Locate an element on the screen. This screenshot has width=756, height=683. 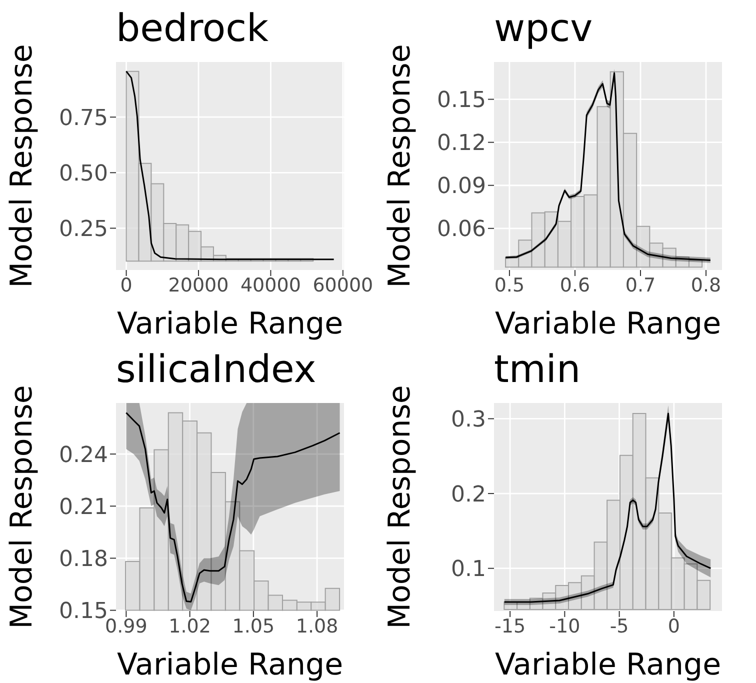
x-tick-label: 60000 is located at coordinates (343, 285).